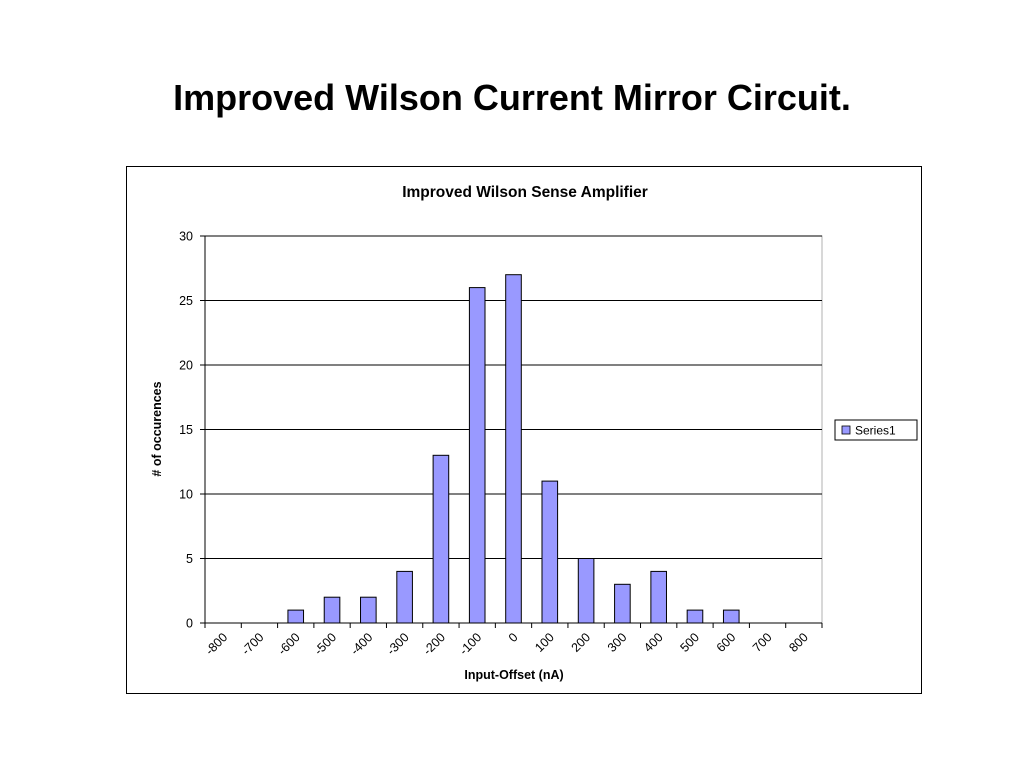  I want to click on y-tick-label: 0, so click(189, 624).